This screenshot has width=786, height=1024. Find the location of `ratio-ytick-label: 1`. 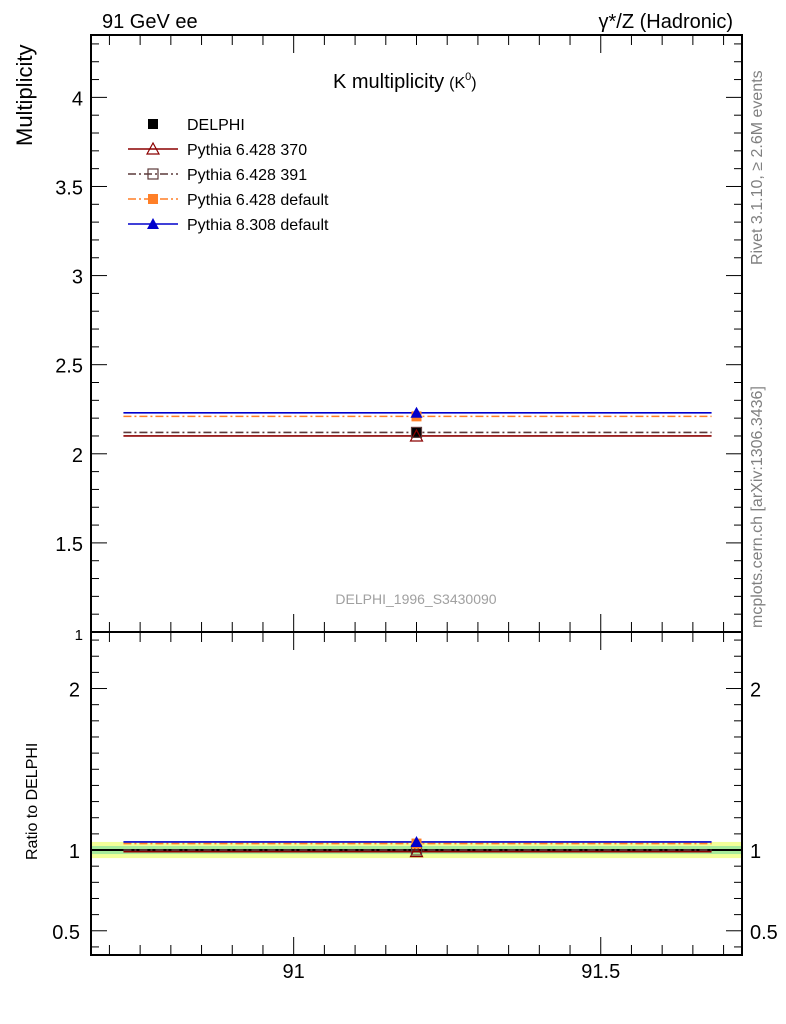

ratio-ytick-label: 1 is located at coordinates (74, 852).